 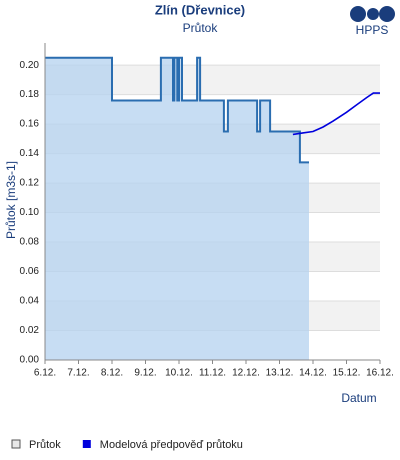 I want to click on y-tick-label: 0.00, so click(x=30, y=360).